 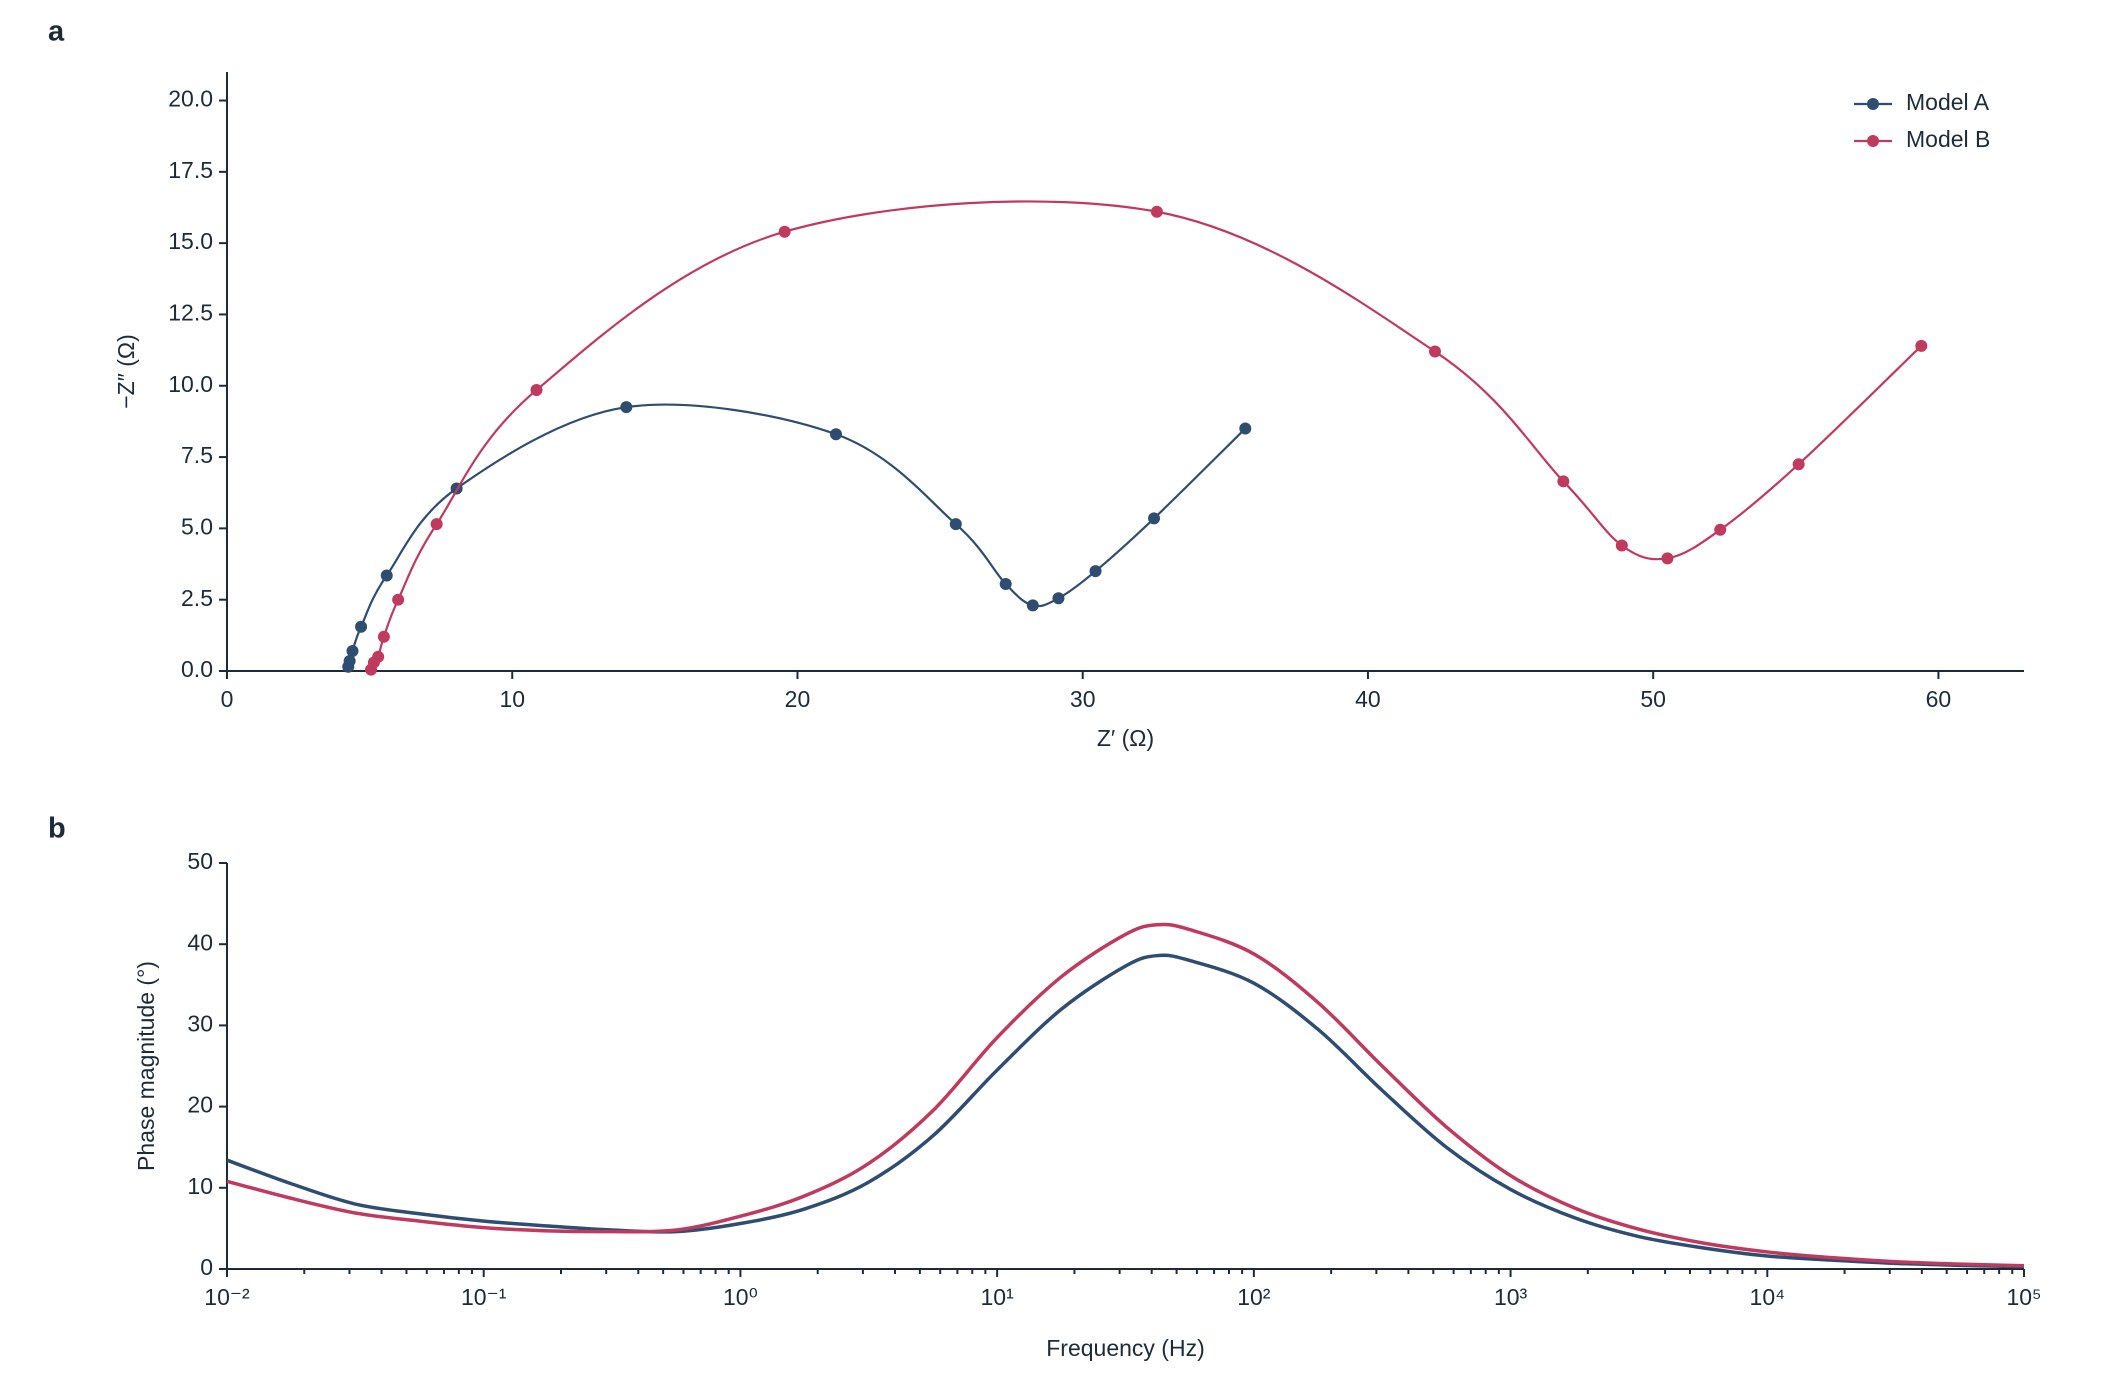 I want to click on y-tick-label: 20.0, so click(x=190, y=99).